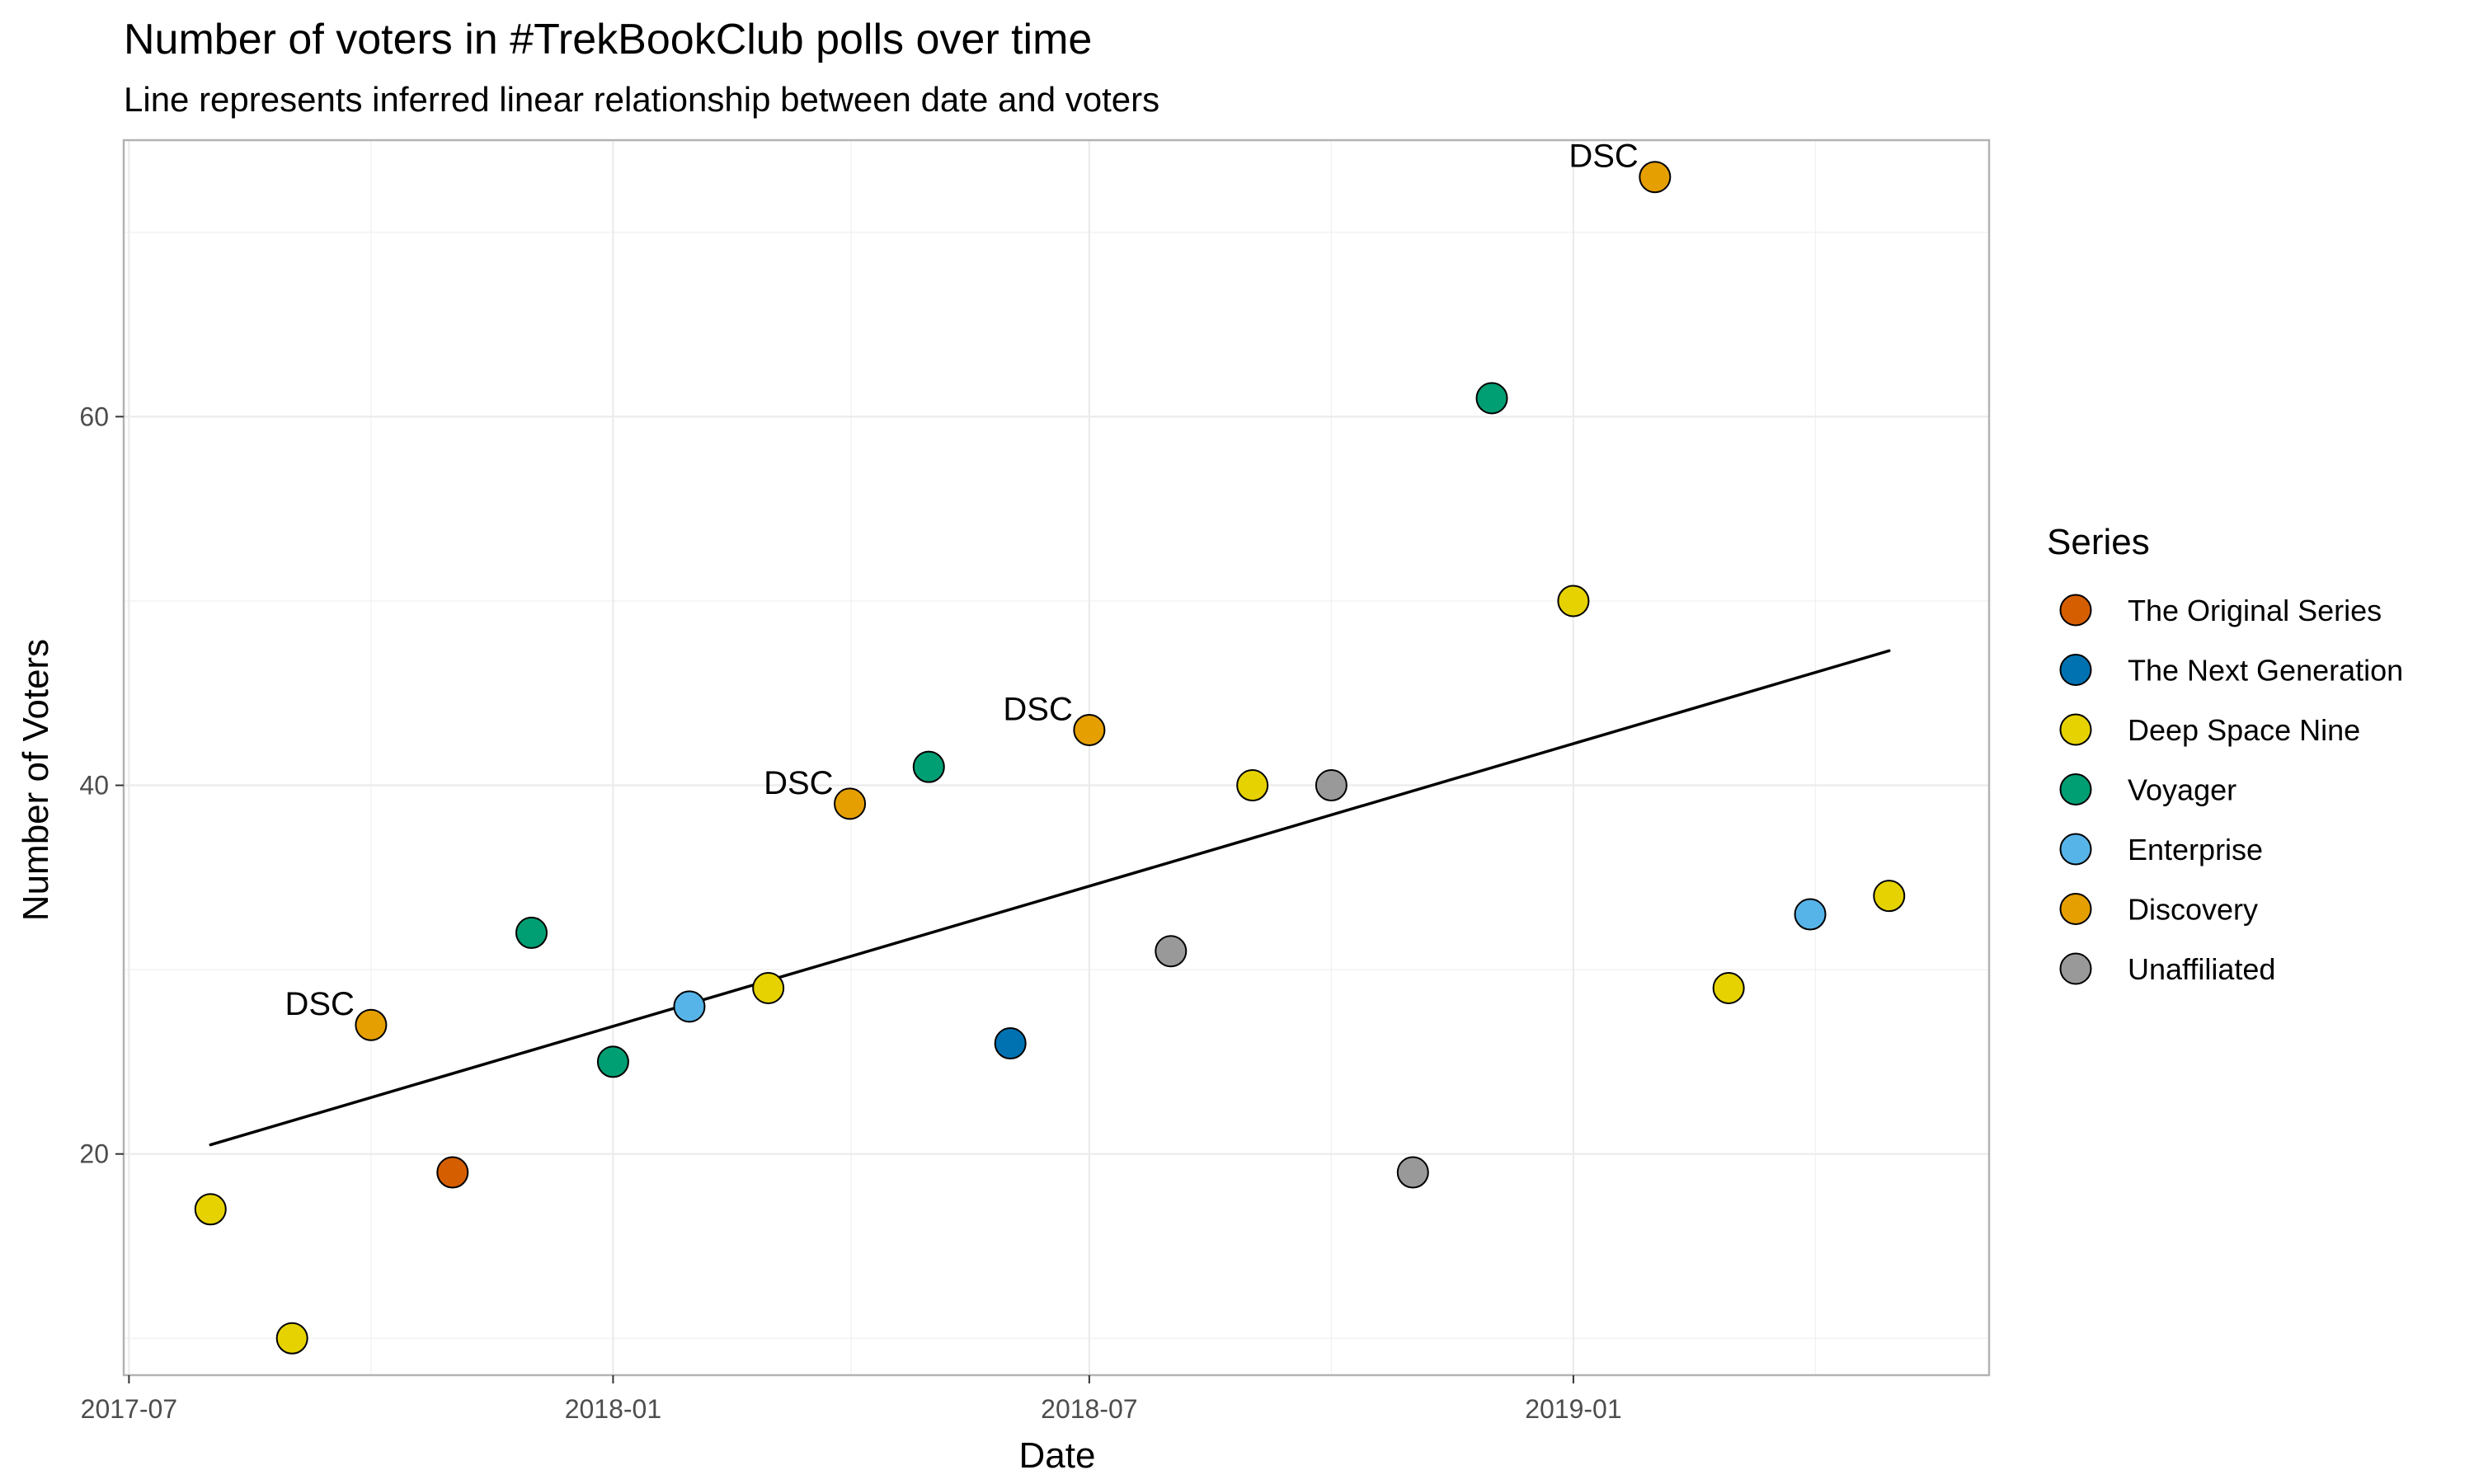  What do you see at coordinates (94, 786) in the screenshot?
I see `y-tick-label: 40` at bounding box center [94, 786].